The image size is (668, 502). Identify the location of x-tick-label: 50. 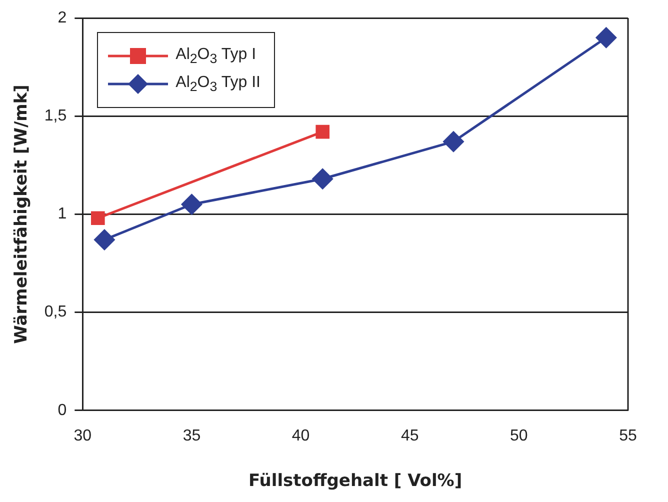
(519, 435).